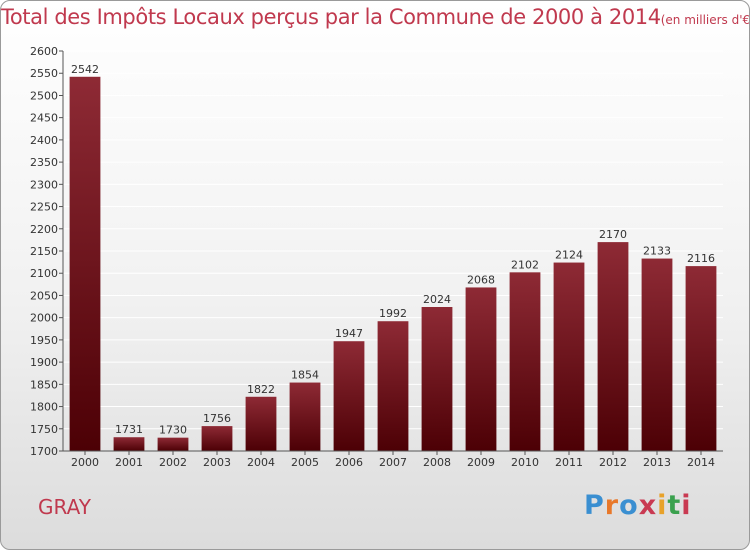 The width and height of the screenshot is (750, 550). I want to click on logo-letter: x, so click(648, 505).